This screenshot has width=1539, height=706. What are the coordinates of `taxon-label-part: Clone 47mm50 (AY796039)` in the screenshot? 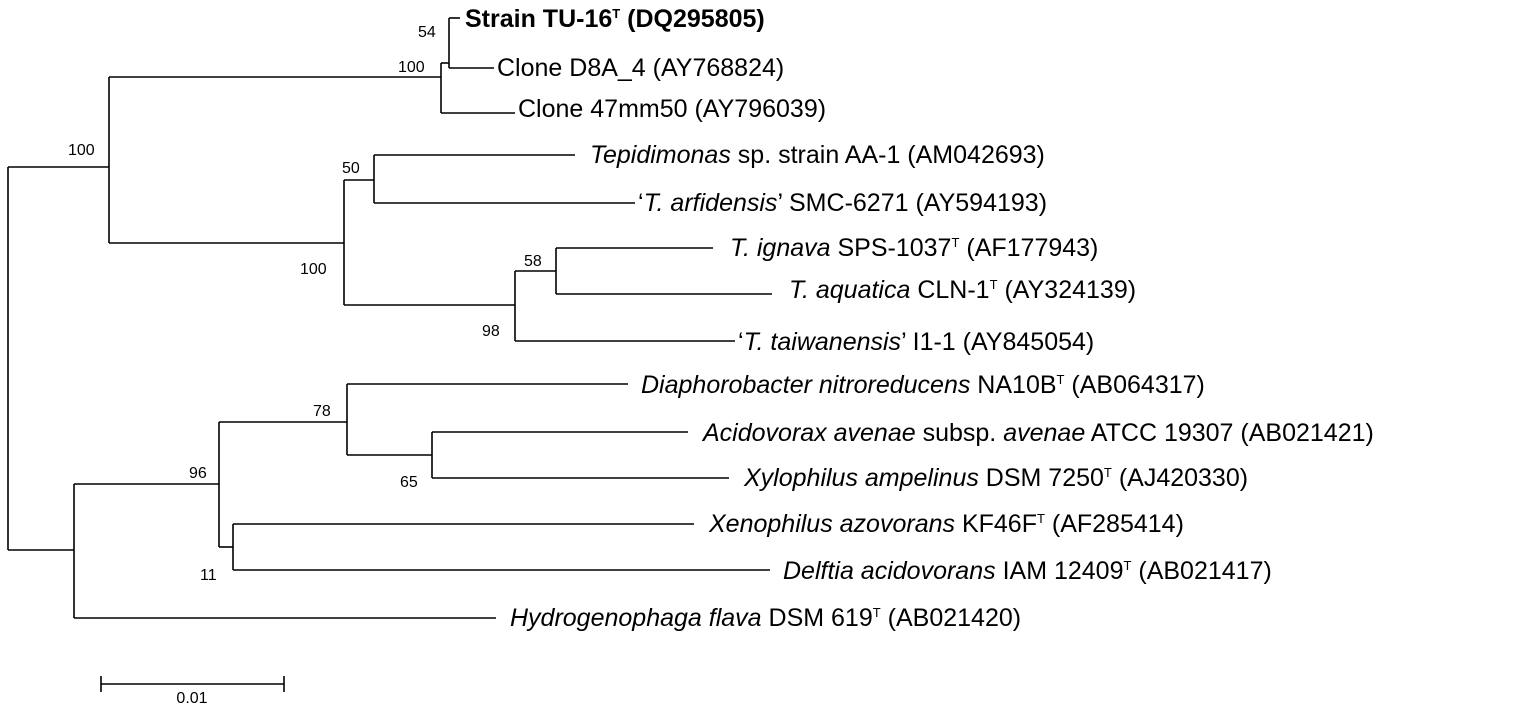 It's located at (672, 109).